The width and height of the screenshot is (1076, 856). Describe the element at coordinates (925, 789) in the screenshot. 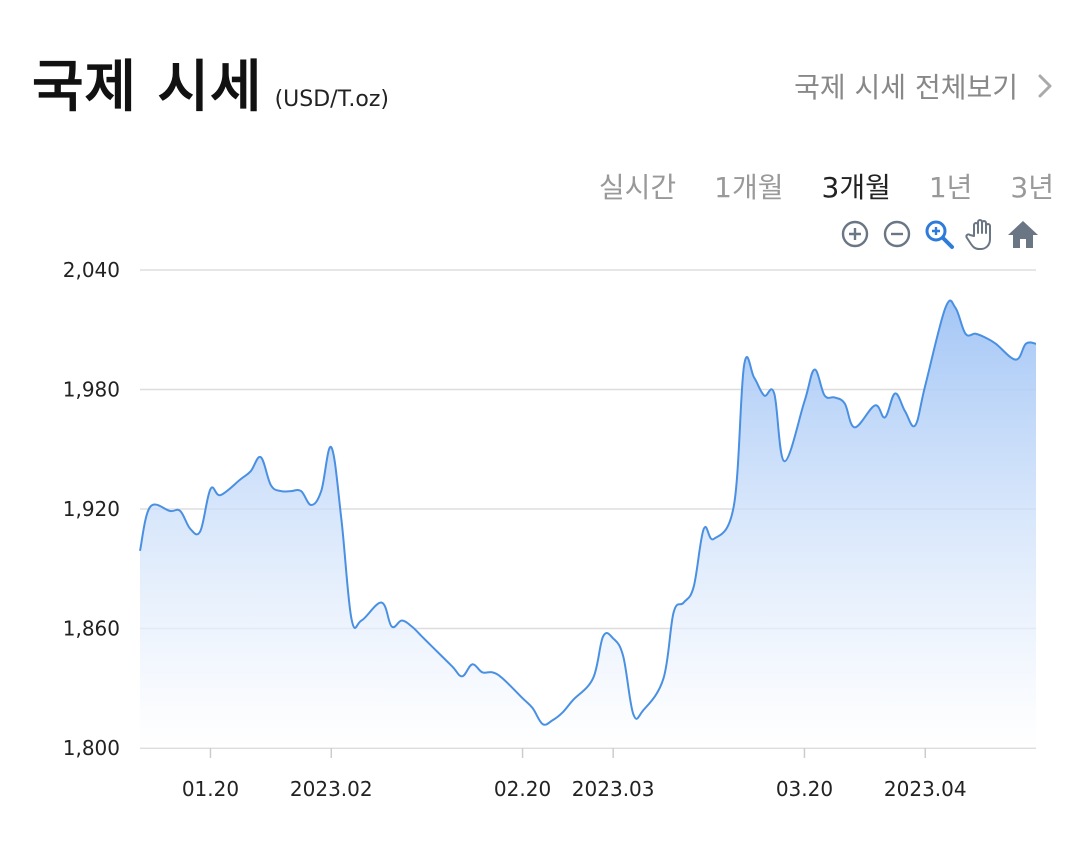

I see `x-tick-label: 2023.04` at that location.